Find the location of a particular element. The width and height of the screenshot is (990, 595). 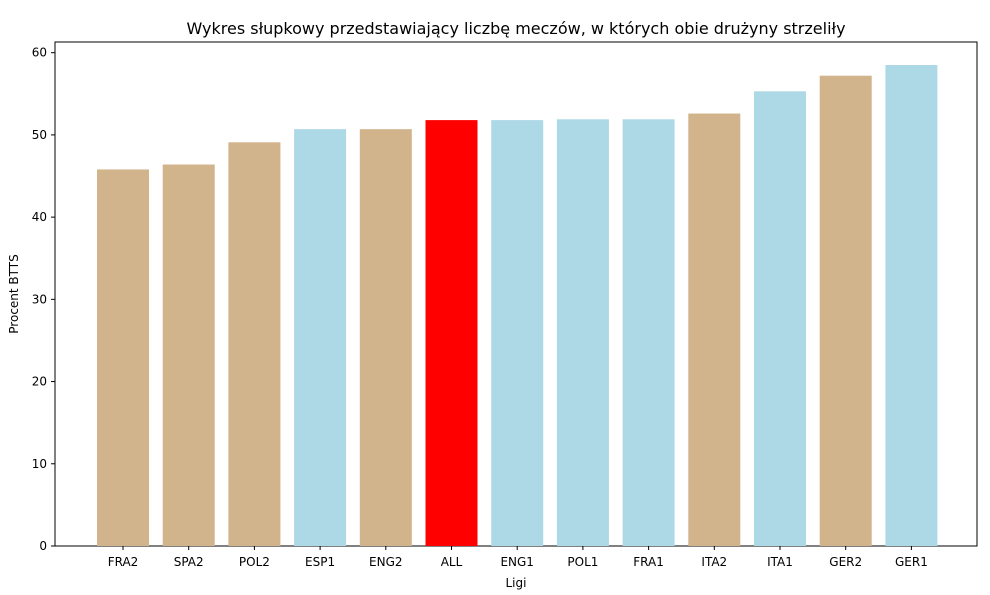

y-tick-label-30: 30 is located at coordinates (39, 299).